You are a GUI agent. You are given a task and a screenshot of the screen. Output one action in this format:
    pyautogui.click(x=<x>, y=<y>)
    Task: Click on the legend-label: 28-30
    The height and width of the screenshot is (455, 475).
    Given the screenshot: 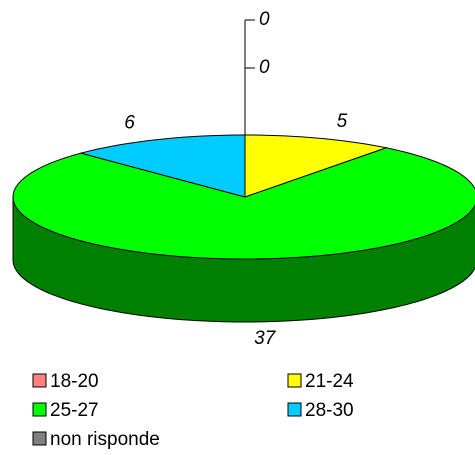 What is the action you would take?
    pyautogui.click(x=329, y=410)
    